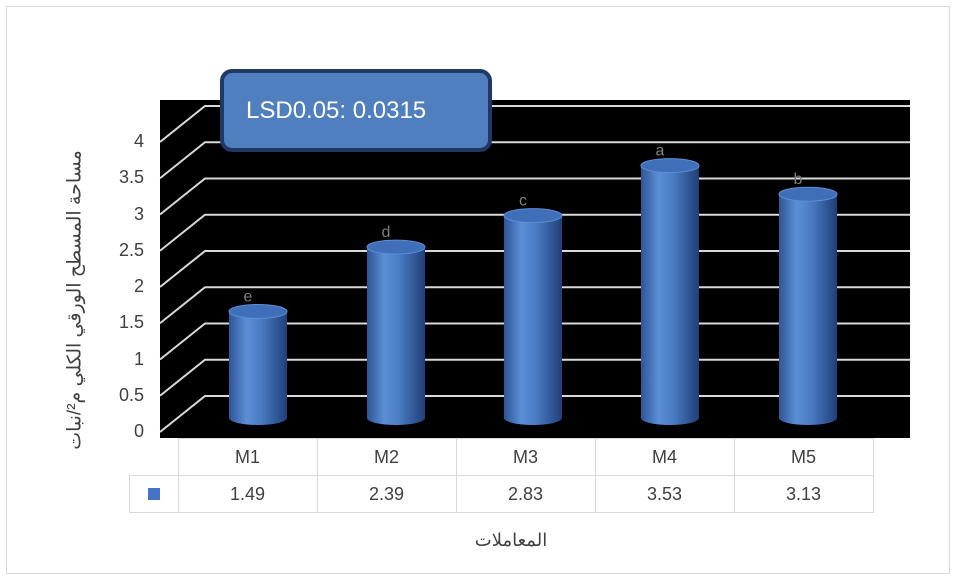 The width and height of the screenshot is (957, 581). Describe the element at coordinates (386, 457) in the screenshot. I see `category-label: M2` at that location.